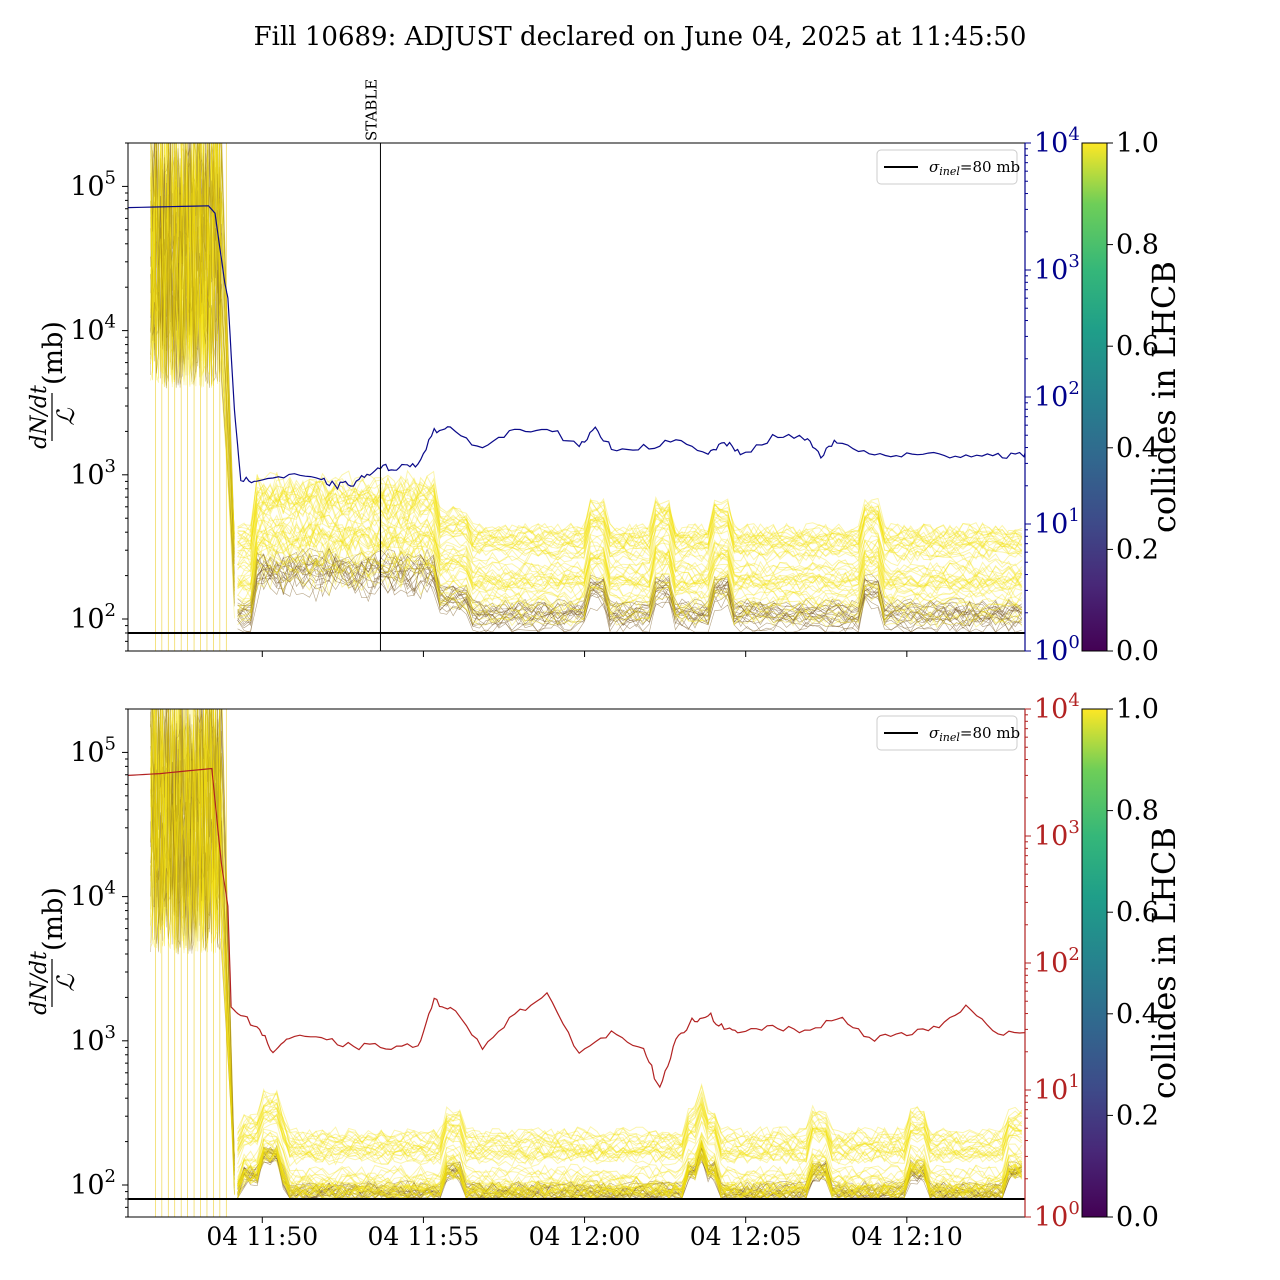  I want to click on x-tick-label: 04 12:10, so click(907, 1236).